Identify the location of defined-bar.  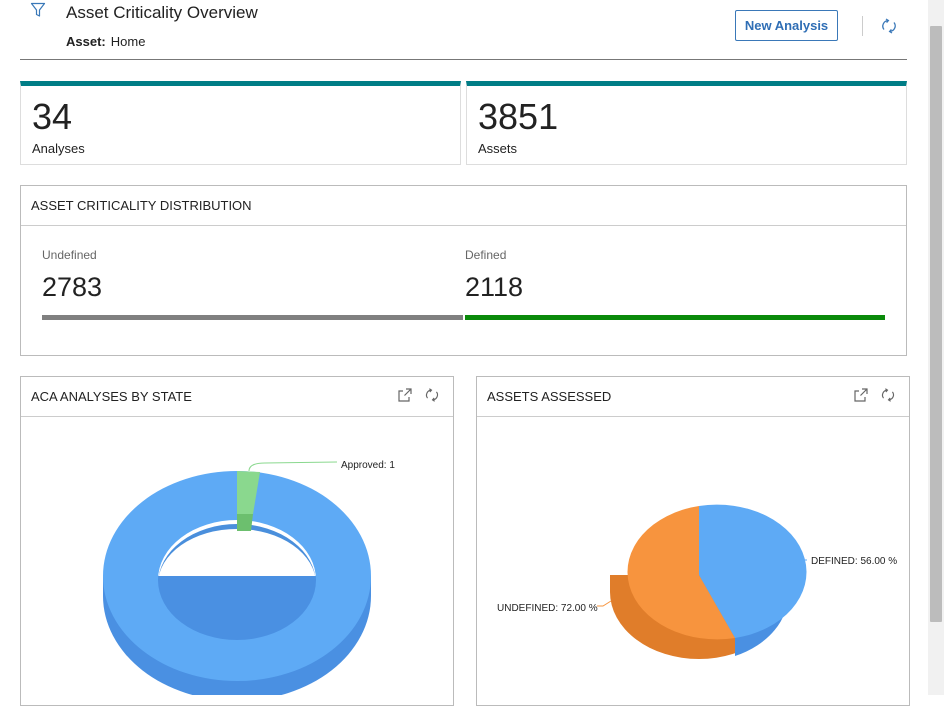
(675, 317).